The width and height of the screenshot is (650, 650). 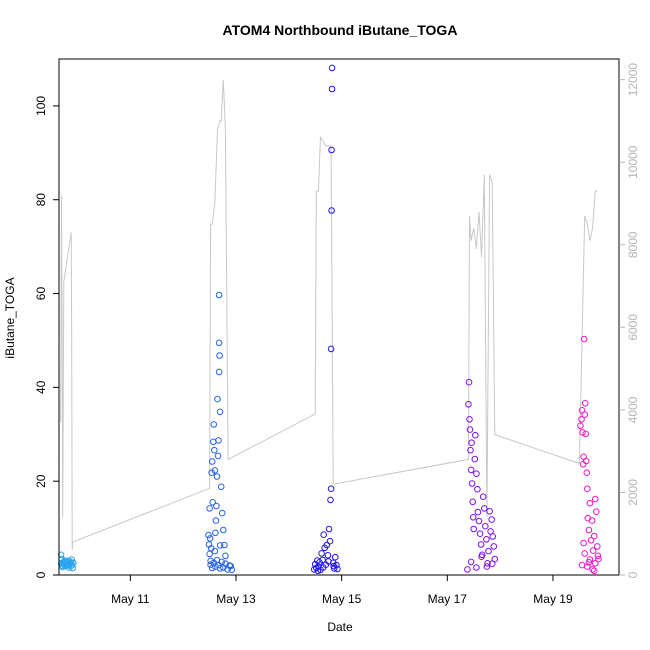 I want to click on y-tick-label: 40, so click(x=41, y=387).